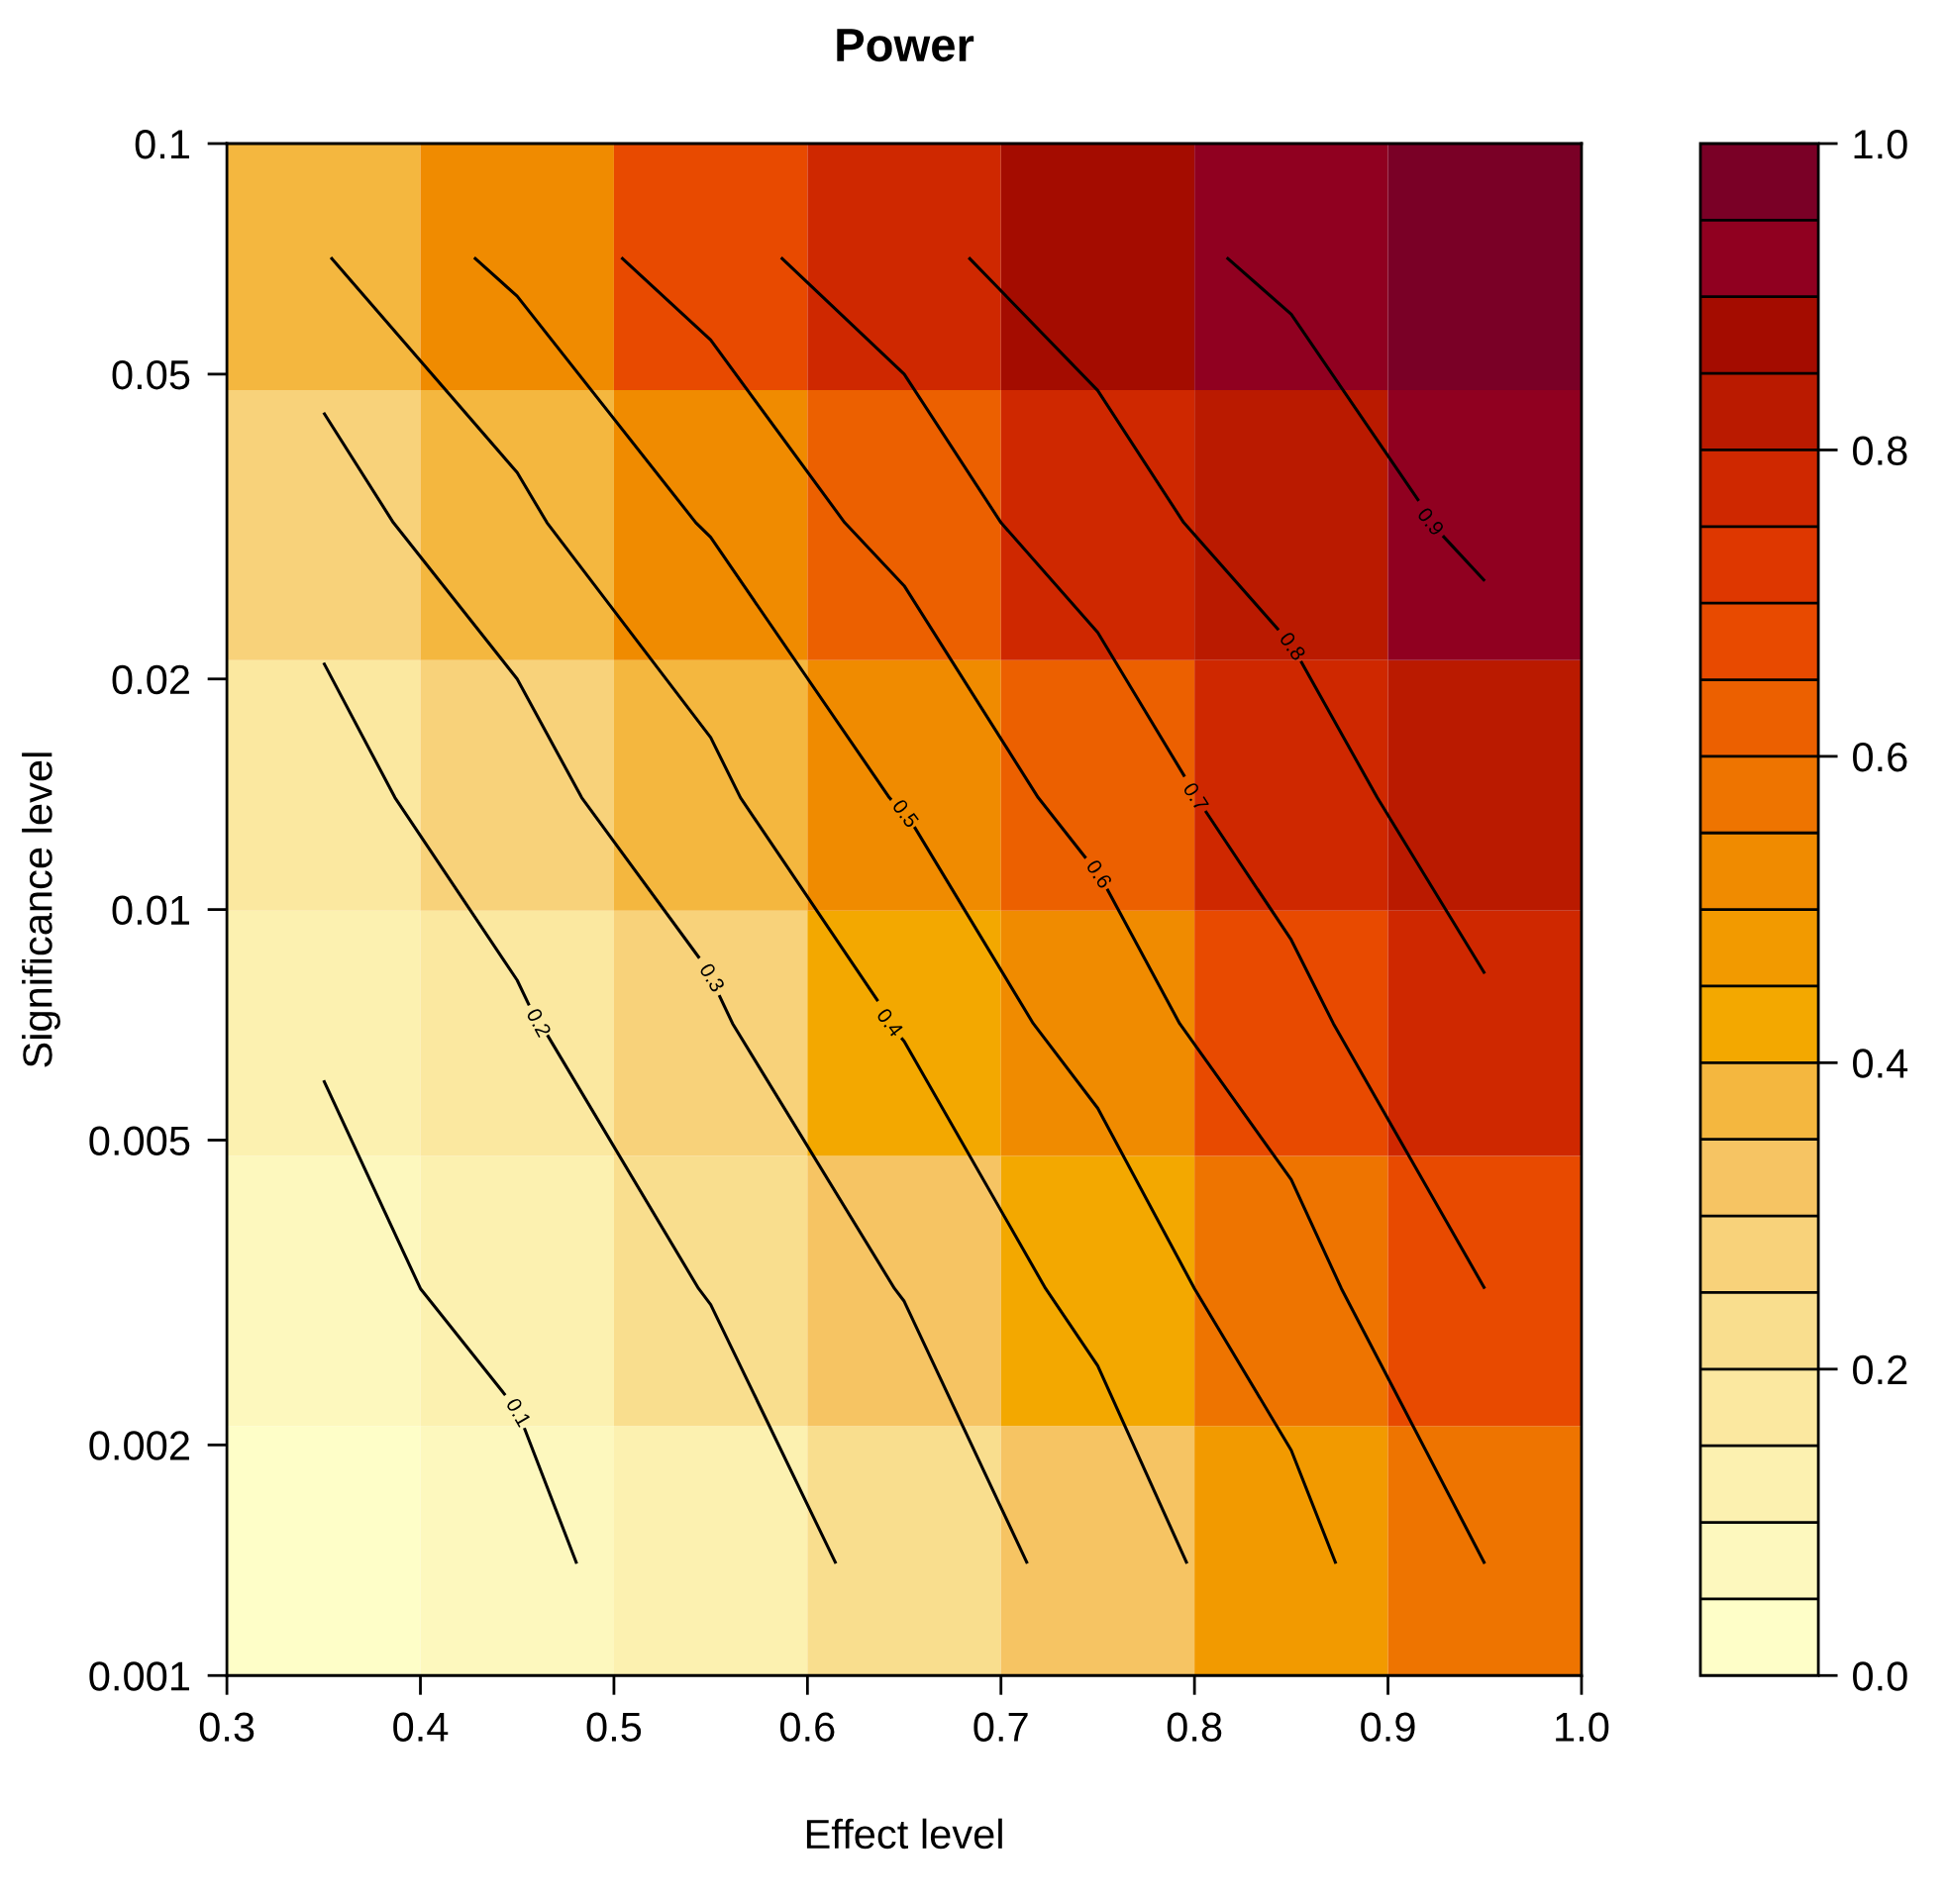  Describe the element at coordinates (1099, 874) in the screenshot. I see `annotation: 0.6` at that location.